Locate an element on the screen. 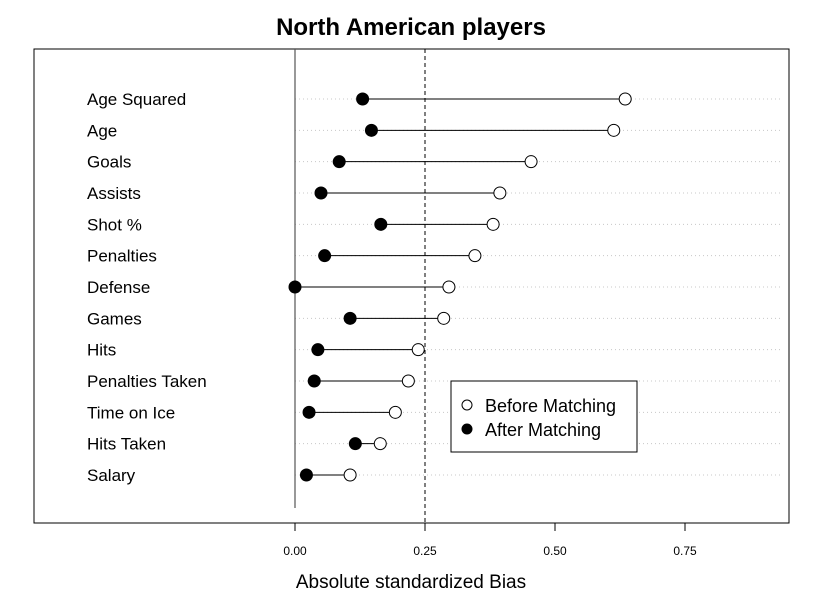 The image size is (840, 600). category-label: Age Squared is located at coordinates (136, 99).